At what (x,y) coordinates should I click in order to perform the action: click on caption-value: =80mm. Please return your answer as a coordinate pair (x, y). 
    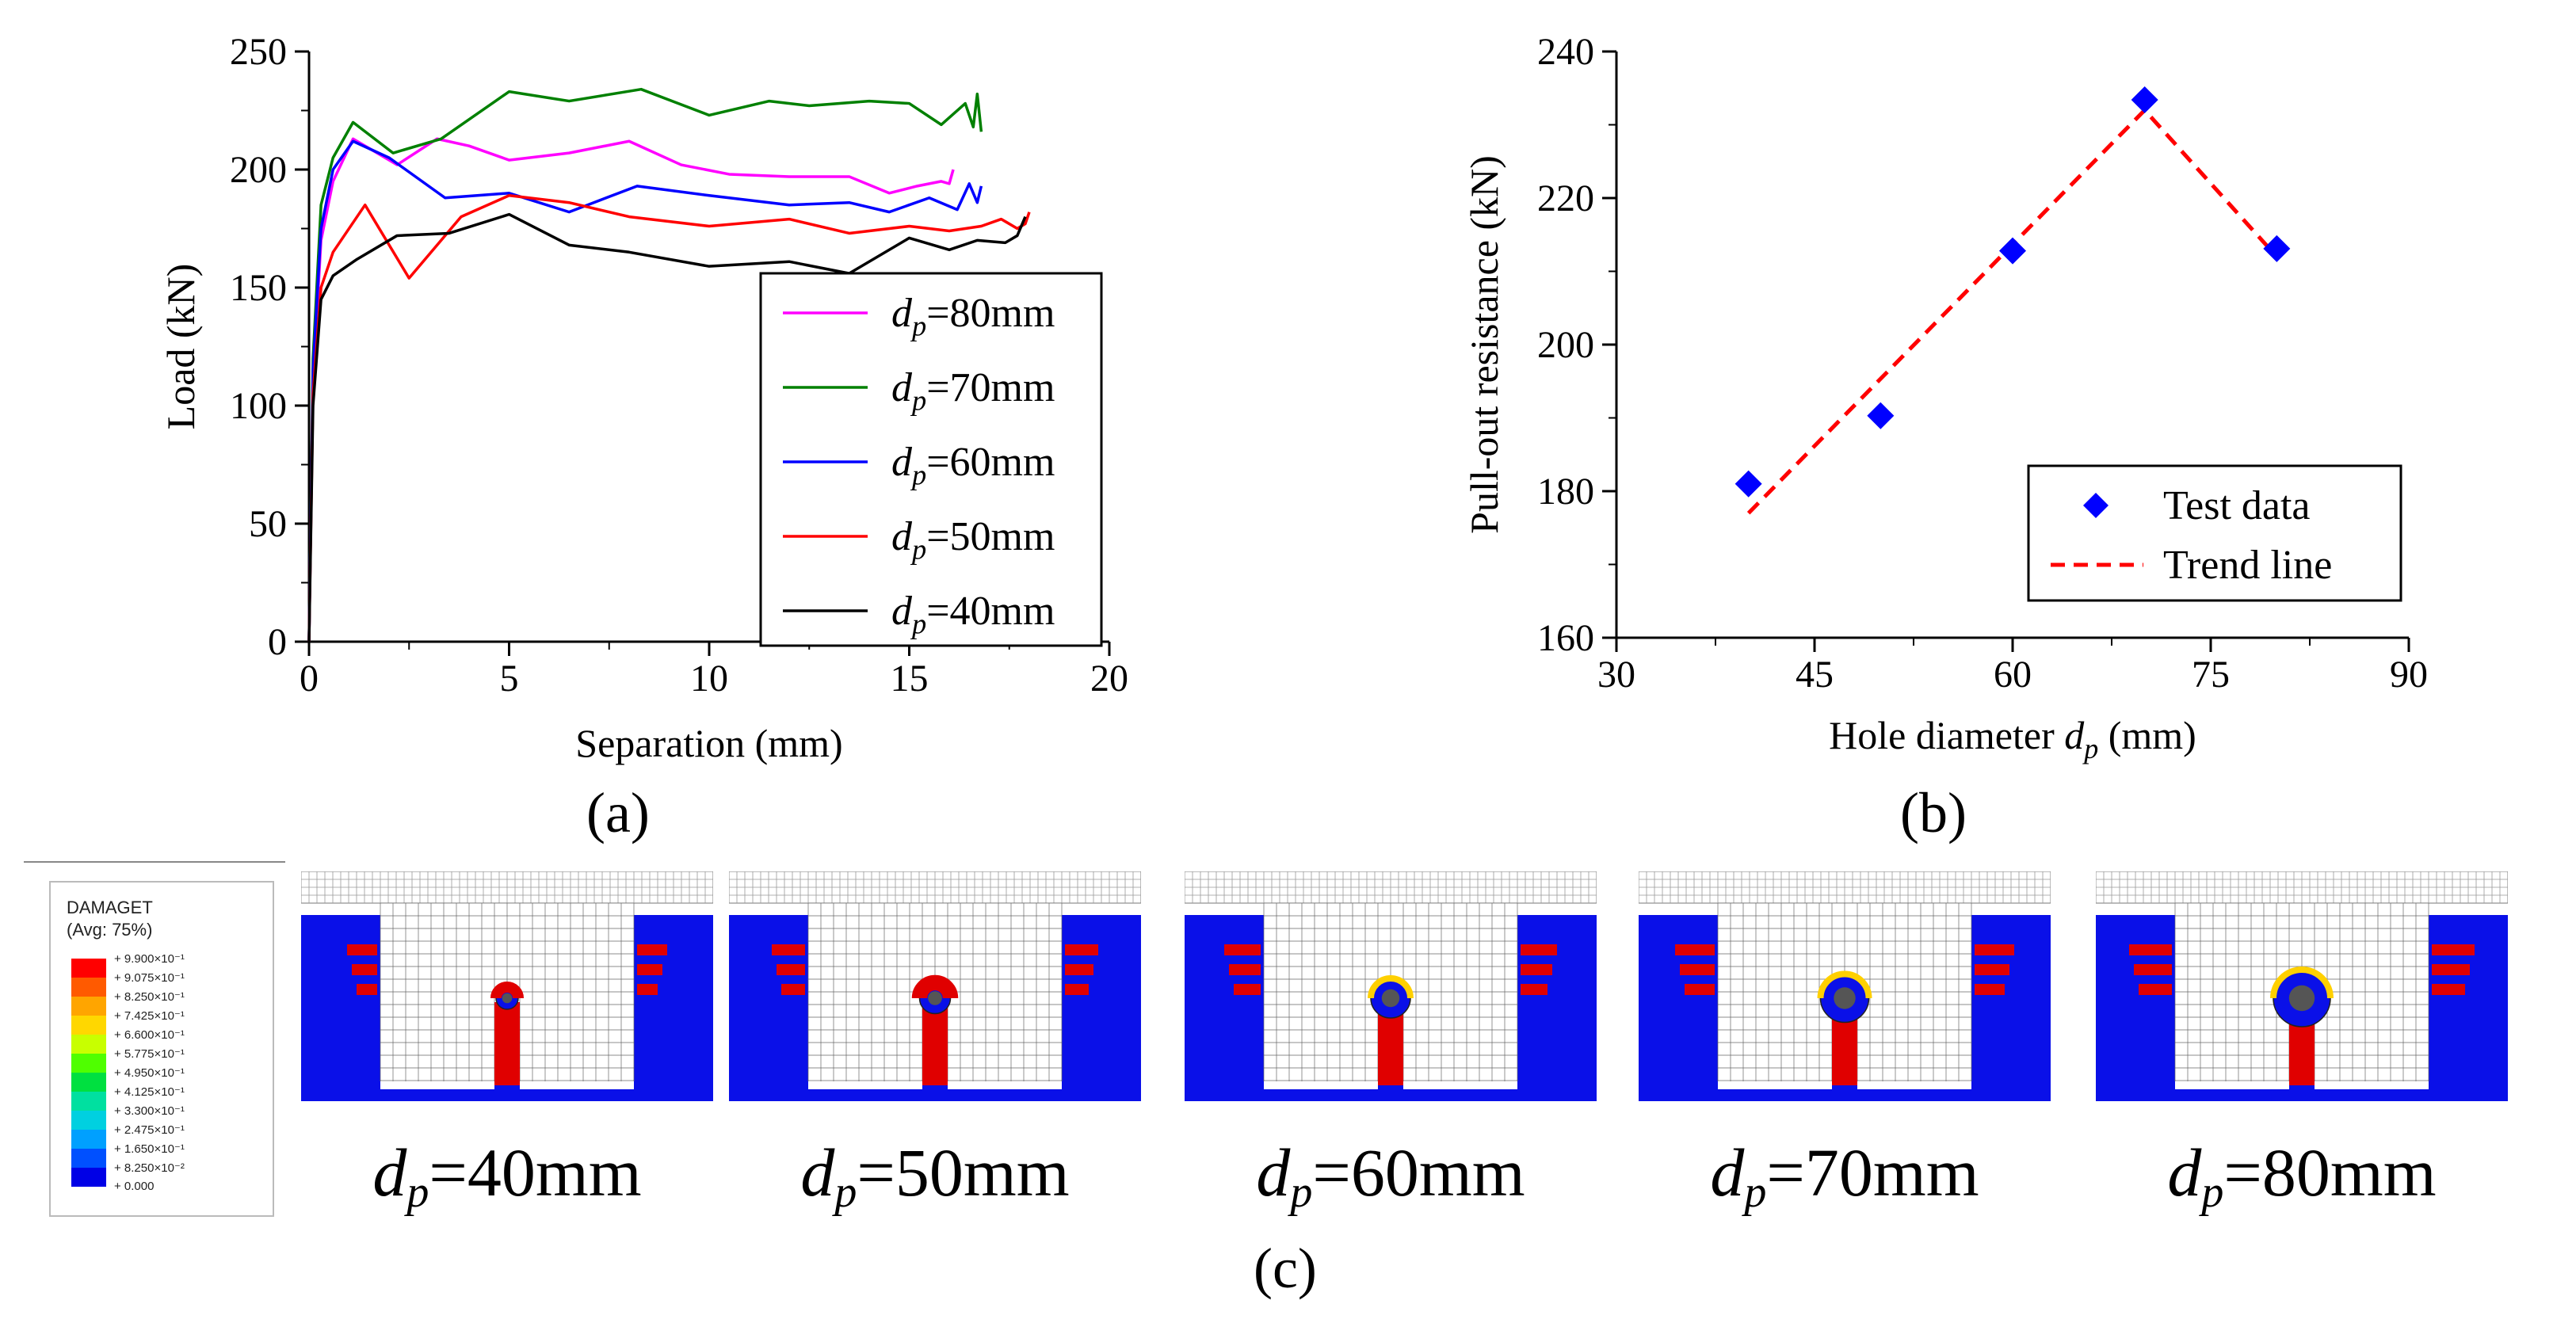
    Looking at the image, I should click on (2330, 1172).